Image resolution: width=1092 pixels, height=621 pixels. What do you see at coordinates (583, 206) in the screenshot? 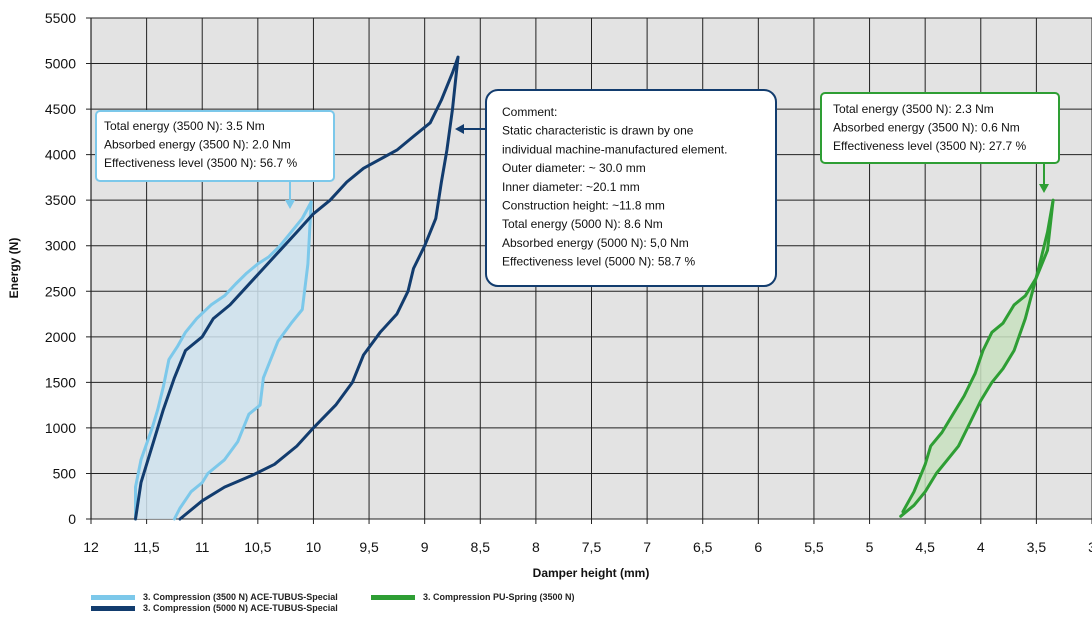
I see `annotation-line: Construction height: ~11.8 mm` at bounding box center [583, 206].